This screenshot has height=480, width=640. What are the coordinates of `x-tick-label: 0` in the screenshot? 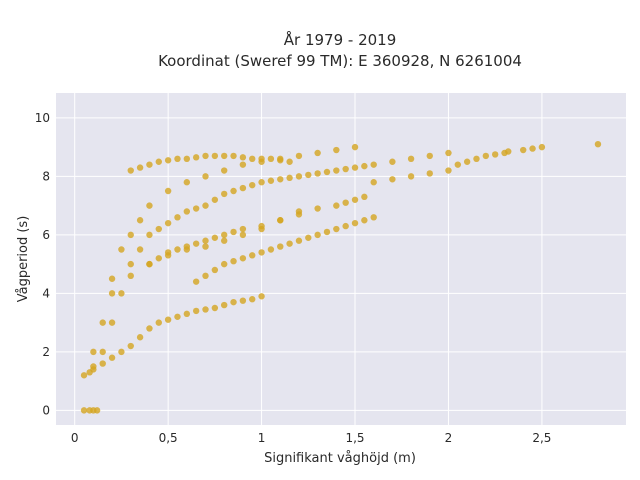 It's located at (75, 438).